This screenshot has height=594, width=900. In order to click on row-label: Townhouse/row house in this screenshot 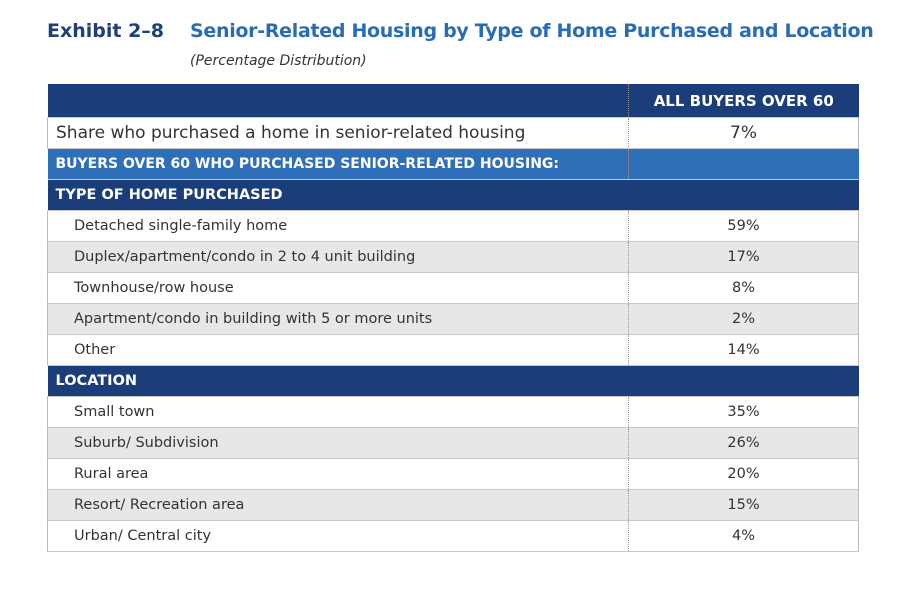, I will do `click(338, 288)`.